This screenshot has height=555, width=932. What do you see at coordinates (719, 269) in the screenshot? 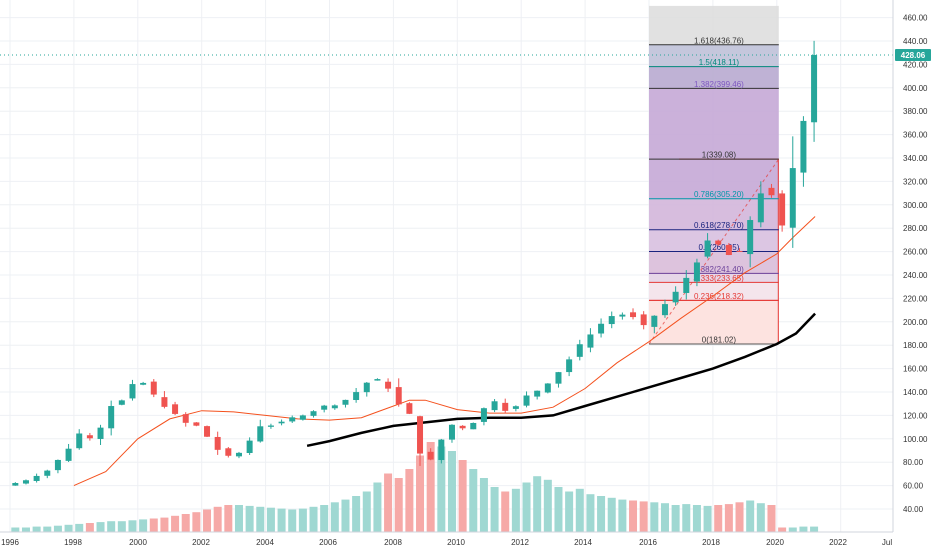
I see `fib-level-label: 0.382(241.40)` at bounding box center [719, 269].